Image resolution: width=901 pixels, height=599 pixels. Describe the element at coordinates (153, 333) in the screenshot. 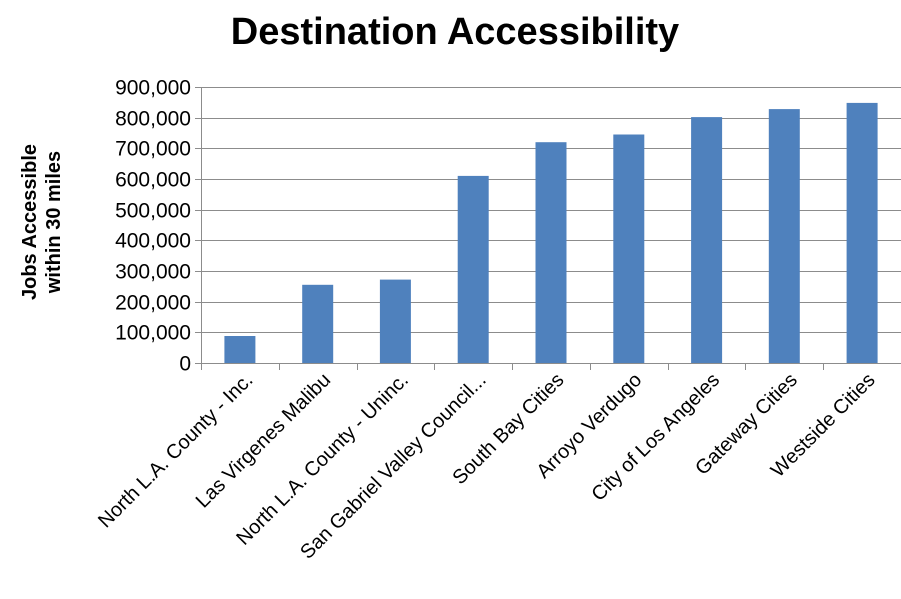

I see `y-tick-label: 100,000` at that location.